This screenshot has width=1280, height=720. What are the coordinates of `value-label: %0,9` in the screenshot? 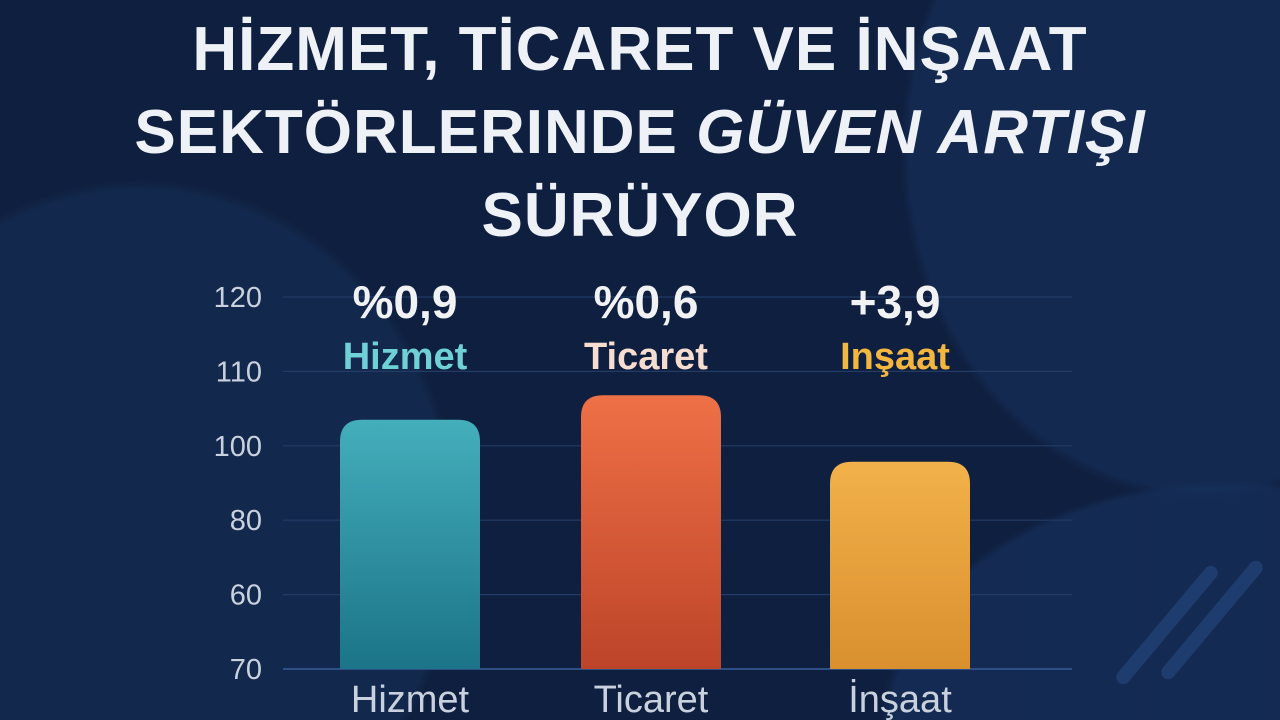 It's located at (405, 302).